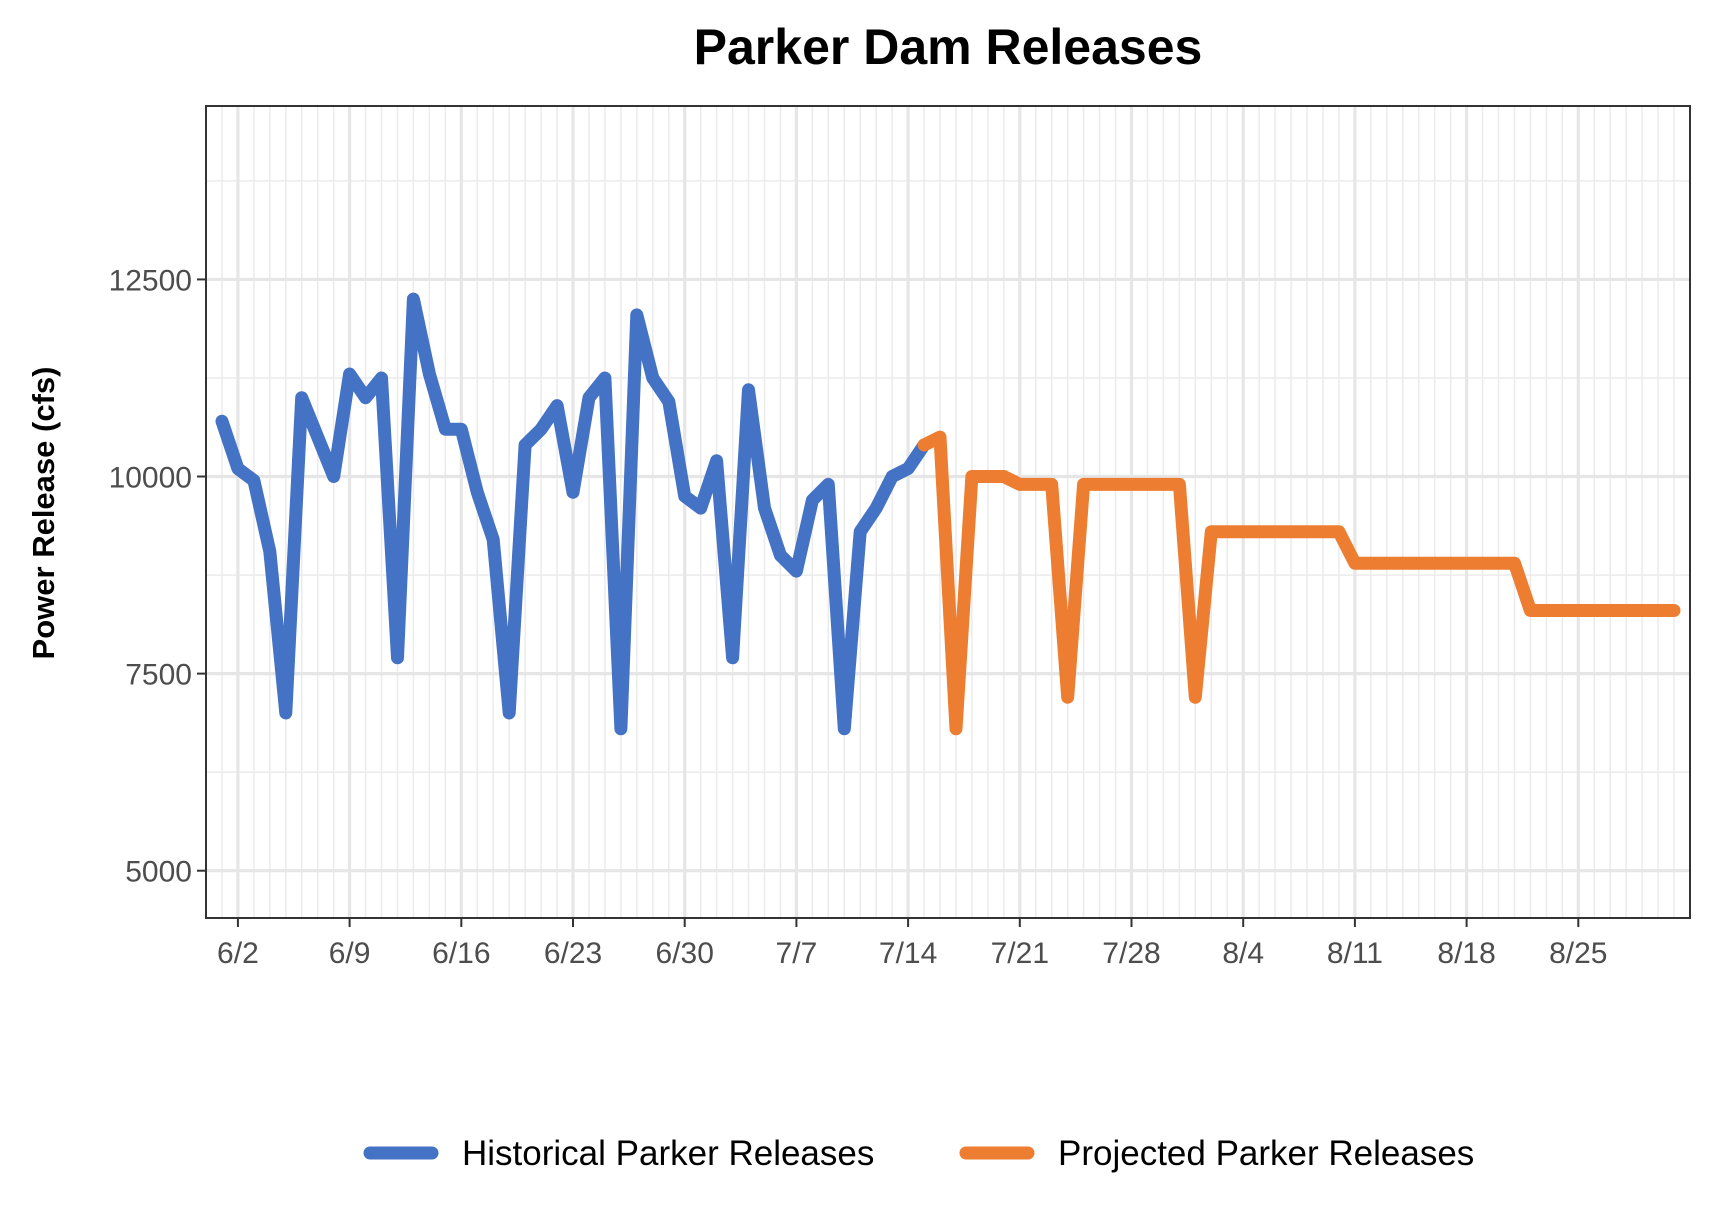 Image resolution: width=1710 pixels, height=1230 pixels. I want to click on y-tick-label: 7500, so click(158, 675).